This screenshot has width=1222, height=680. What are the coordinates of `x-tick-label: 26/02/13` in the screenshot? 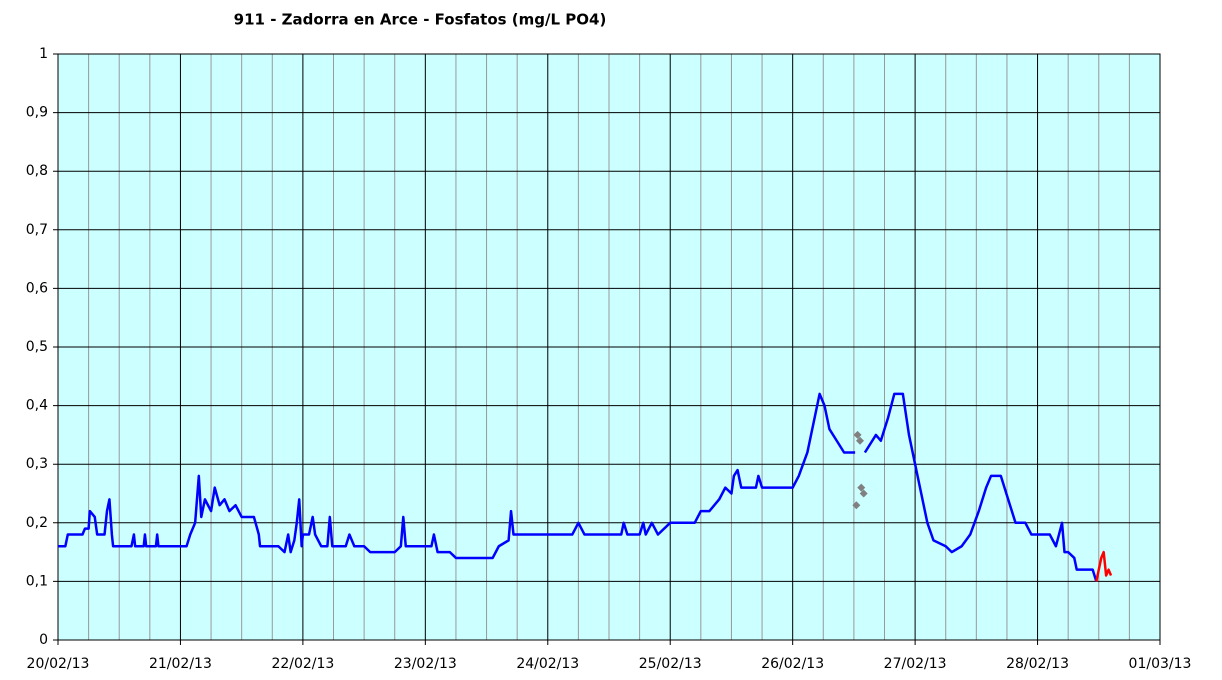 It's located at (792, 664).